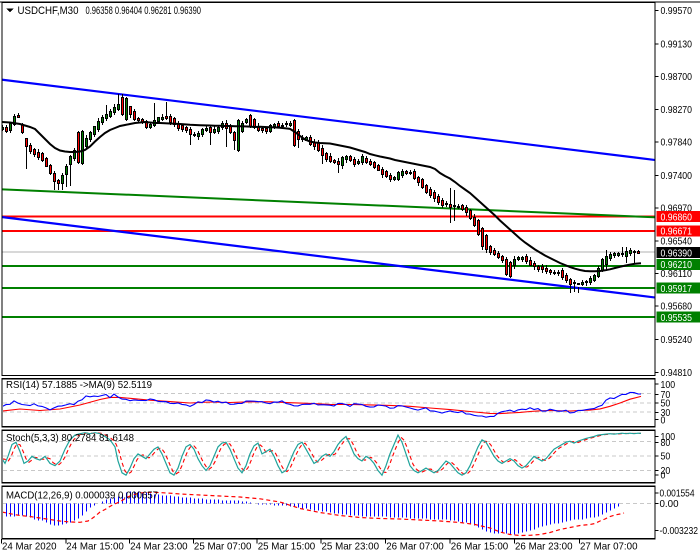 The height and width of the screenshot is (560, 700). What do you see at coordinates (677, 241) in the screenshot?
I see `svg-text: 0.96540` at bounding box center [677, 241].